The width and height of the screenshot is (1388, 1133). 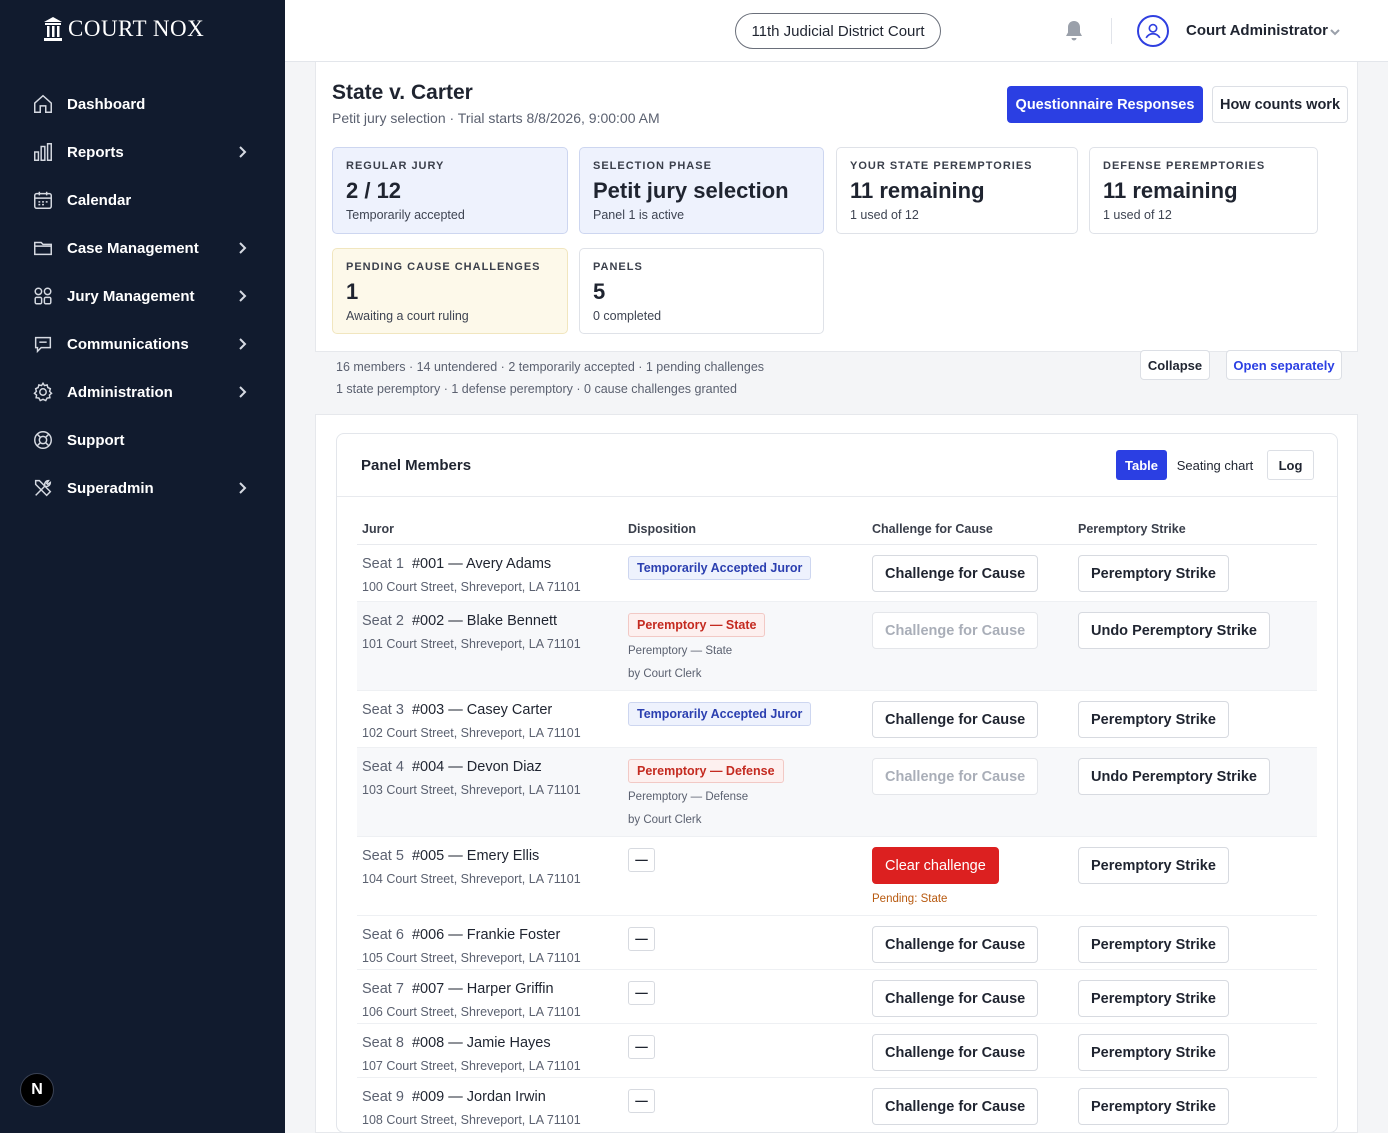 I want to click on juror-label: #003 — Casey Carter, so click(x=482, y=710).